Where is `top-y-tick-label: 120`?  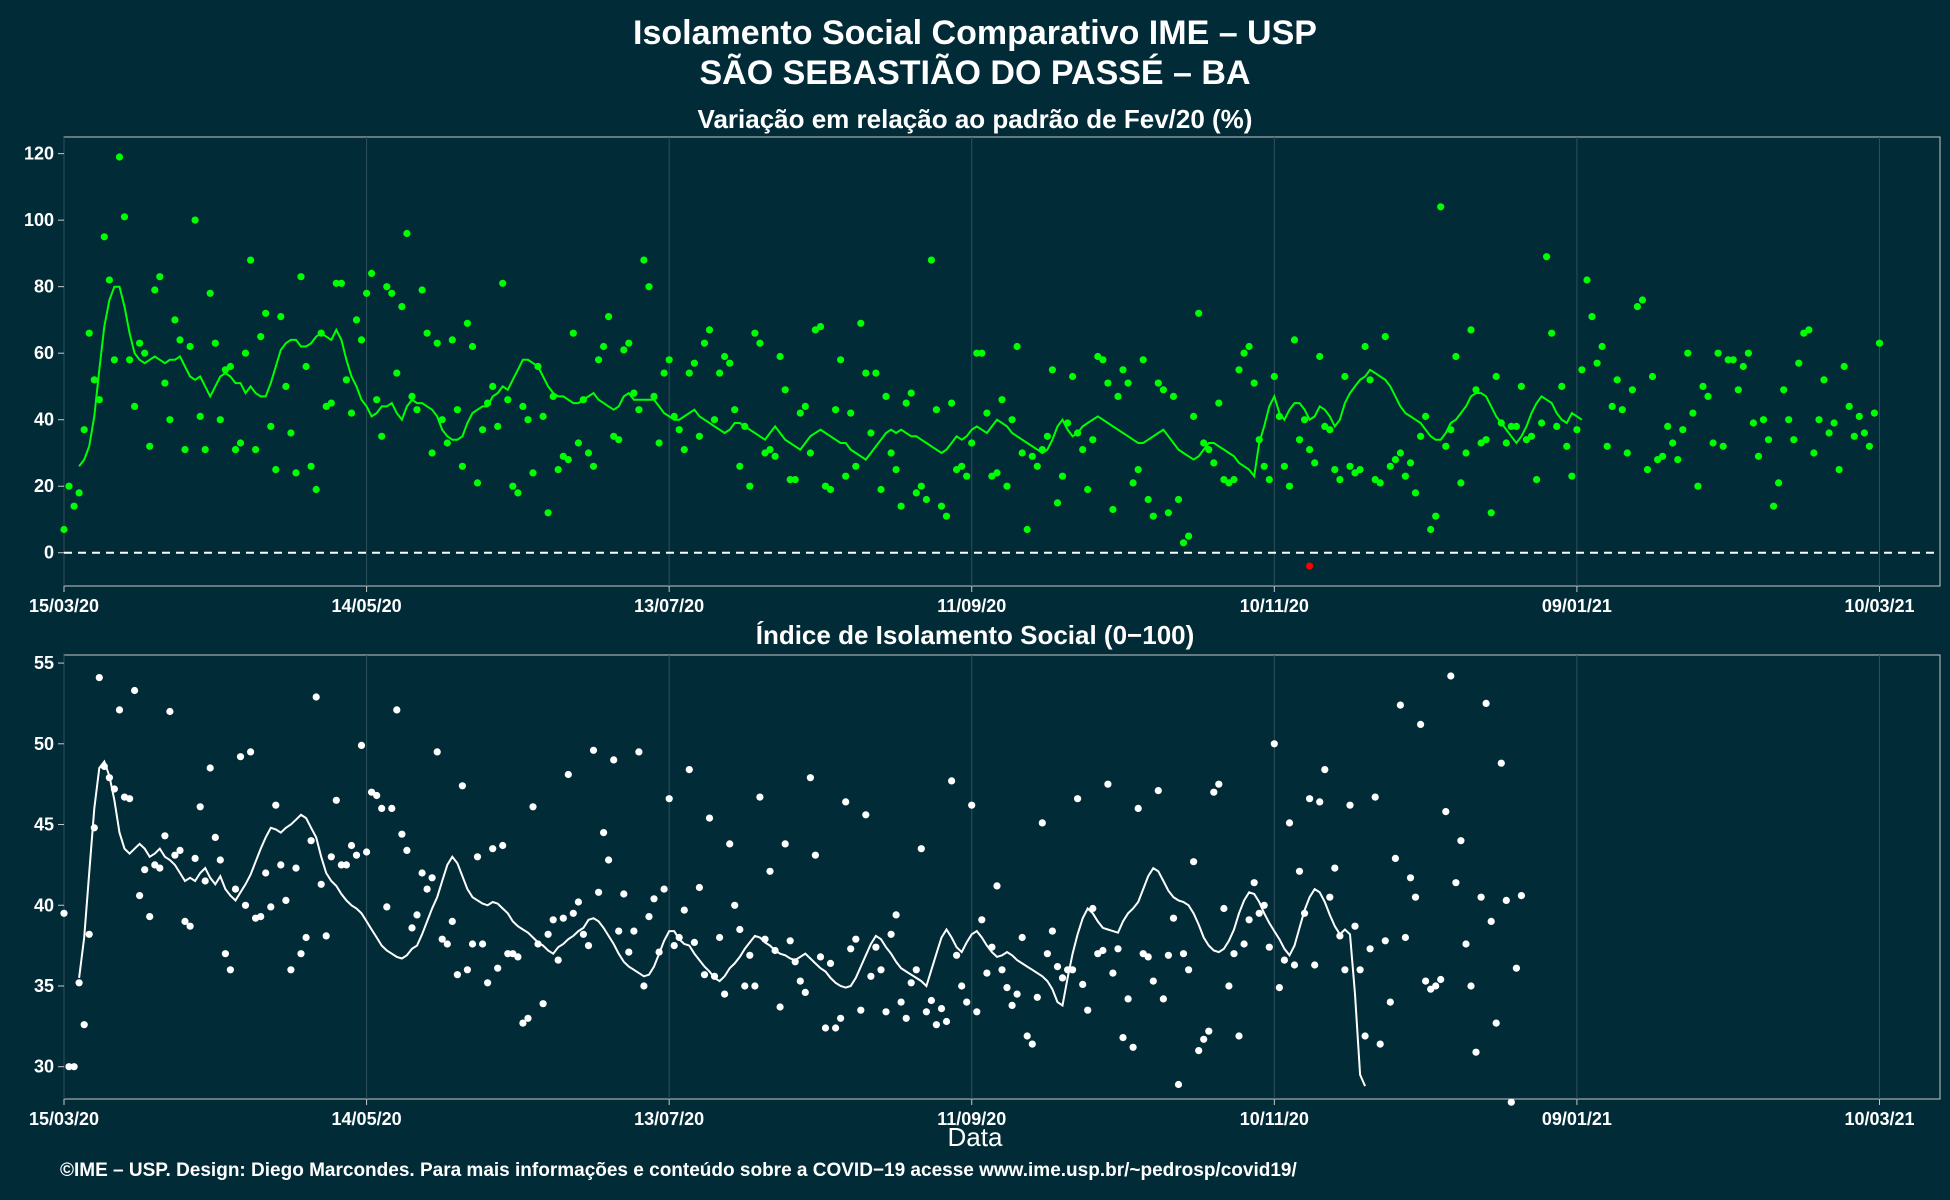 top-y-tick-label: 120 is located at coordinates (39, 154).